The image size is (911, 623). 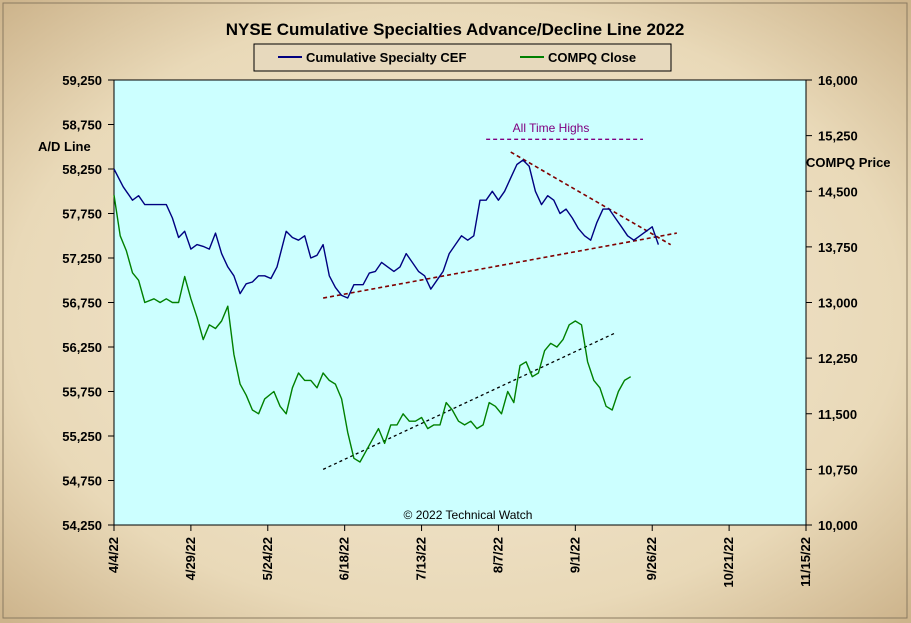 I want to click on y-left-tick-label: 54,250, so click(x=82, y=525).